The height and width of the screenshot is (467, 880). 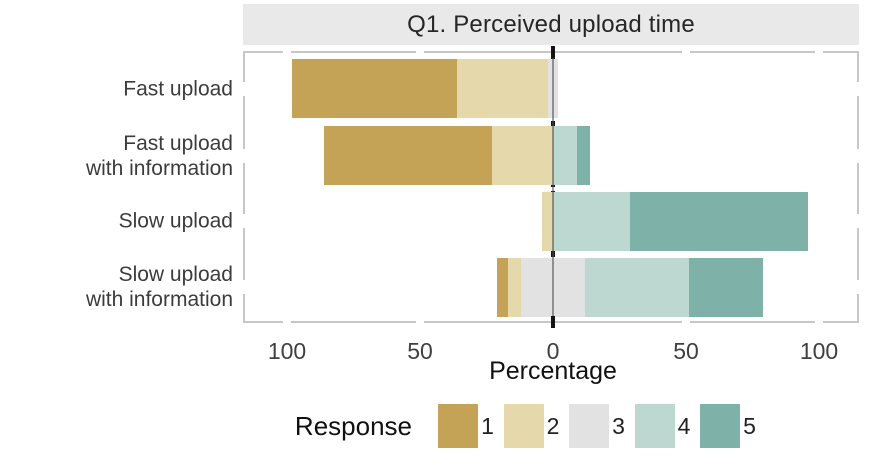 I want to click on legend-label: 1, so click(x=487, y=425).